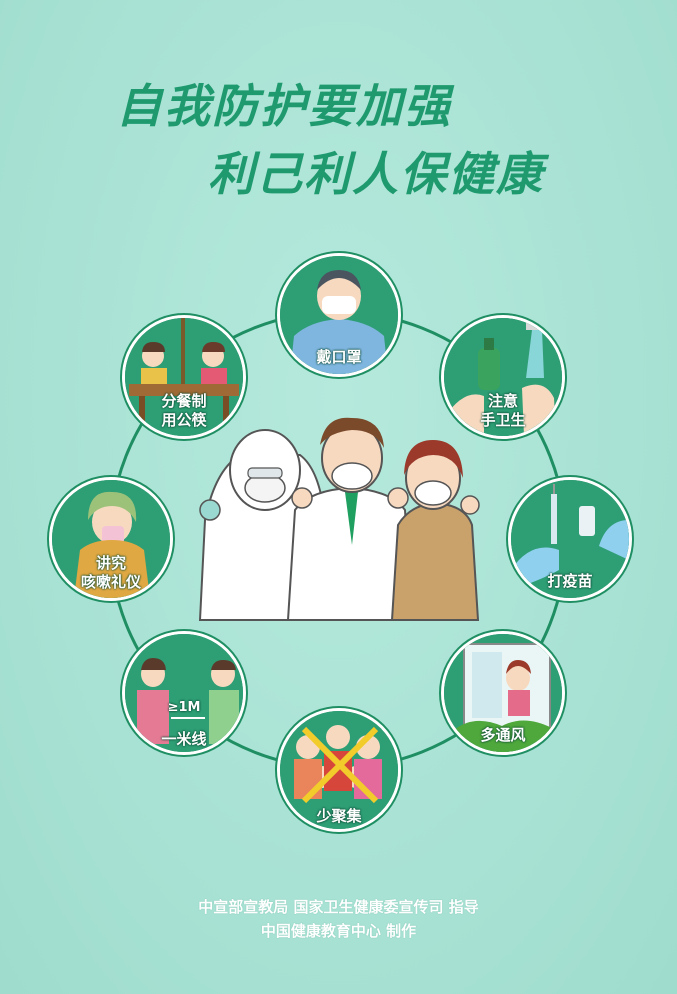 This screenshot has height=994, width=677. I want to click on face-mask-icon, so click(339, 315).